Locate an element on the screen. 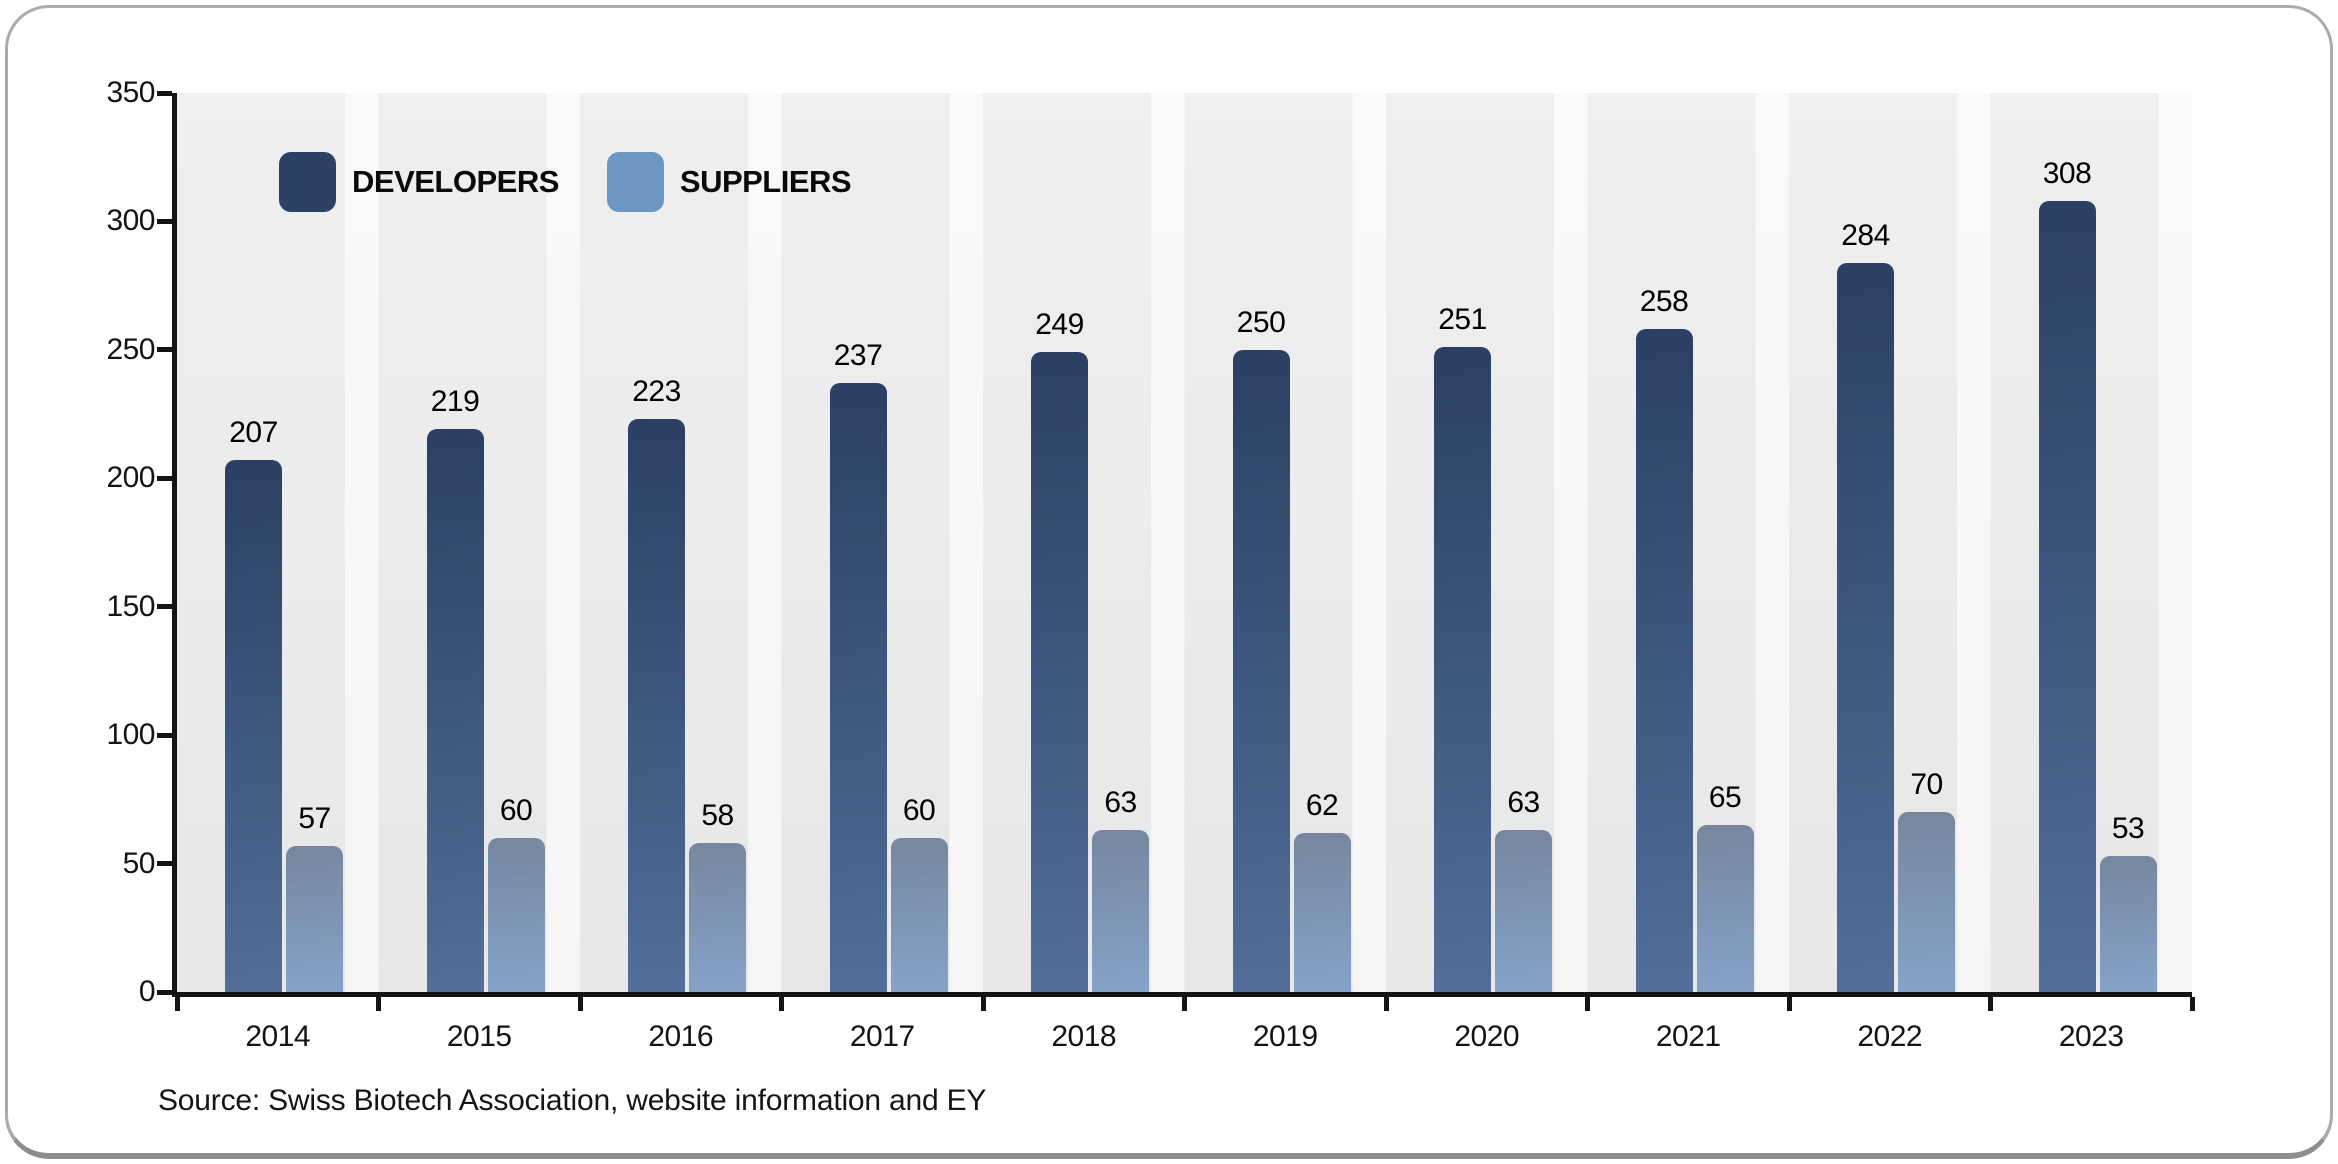 Image resolution: width=2338 pixels, height=1164 pixels. value-label-developers-2021: 258 is located at coordinates (1664, 302).